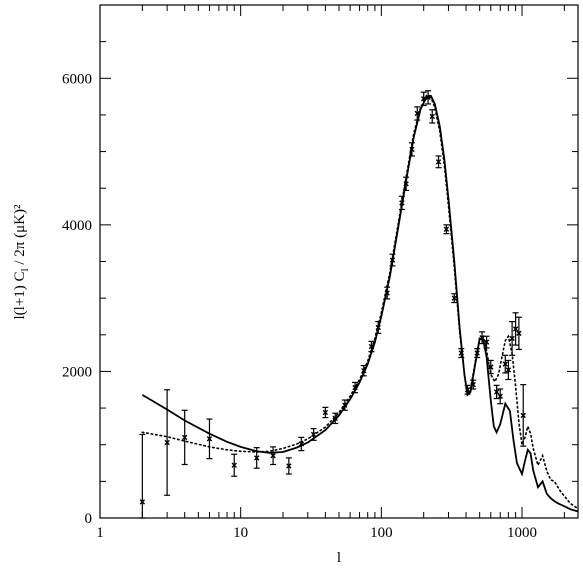 This screenshot has height=569, width=583. Describe the element at coordinates (381, 533) in the screenshot. I see `x-tick-label: 100` at that location.